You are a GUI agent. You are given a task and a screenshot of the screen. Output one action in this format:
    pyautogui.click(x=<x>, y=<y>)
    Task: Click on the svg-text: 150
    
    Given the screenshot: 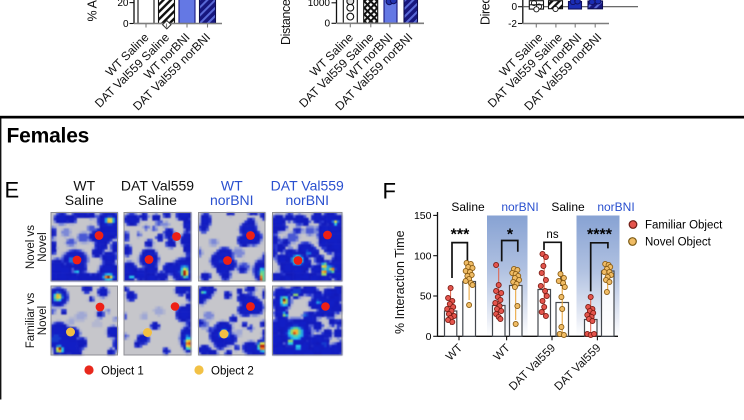 What is the action you would take?
    pyautogui.click(x=423, y=216)
    